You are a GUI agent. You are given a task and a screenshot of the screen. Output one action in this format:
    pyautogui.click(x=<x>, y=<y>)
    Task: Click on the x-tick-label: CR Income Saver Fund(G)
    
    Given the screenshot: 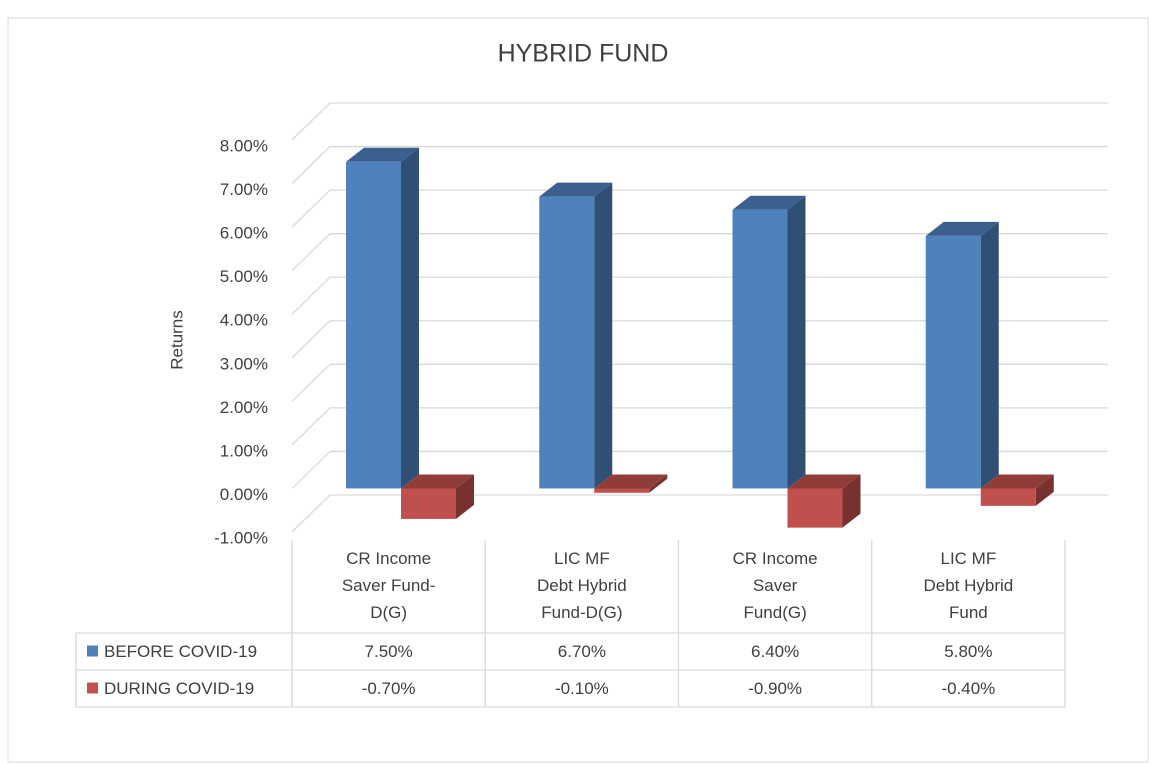 What is the action you would take?
    pyautogui.click(x=775, y=585)
    